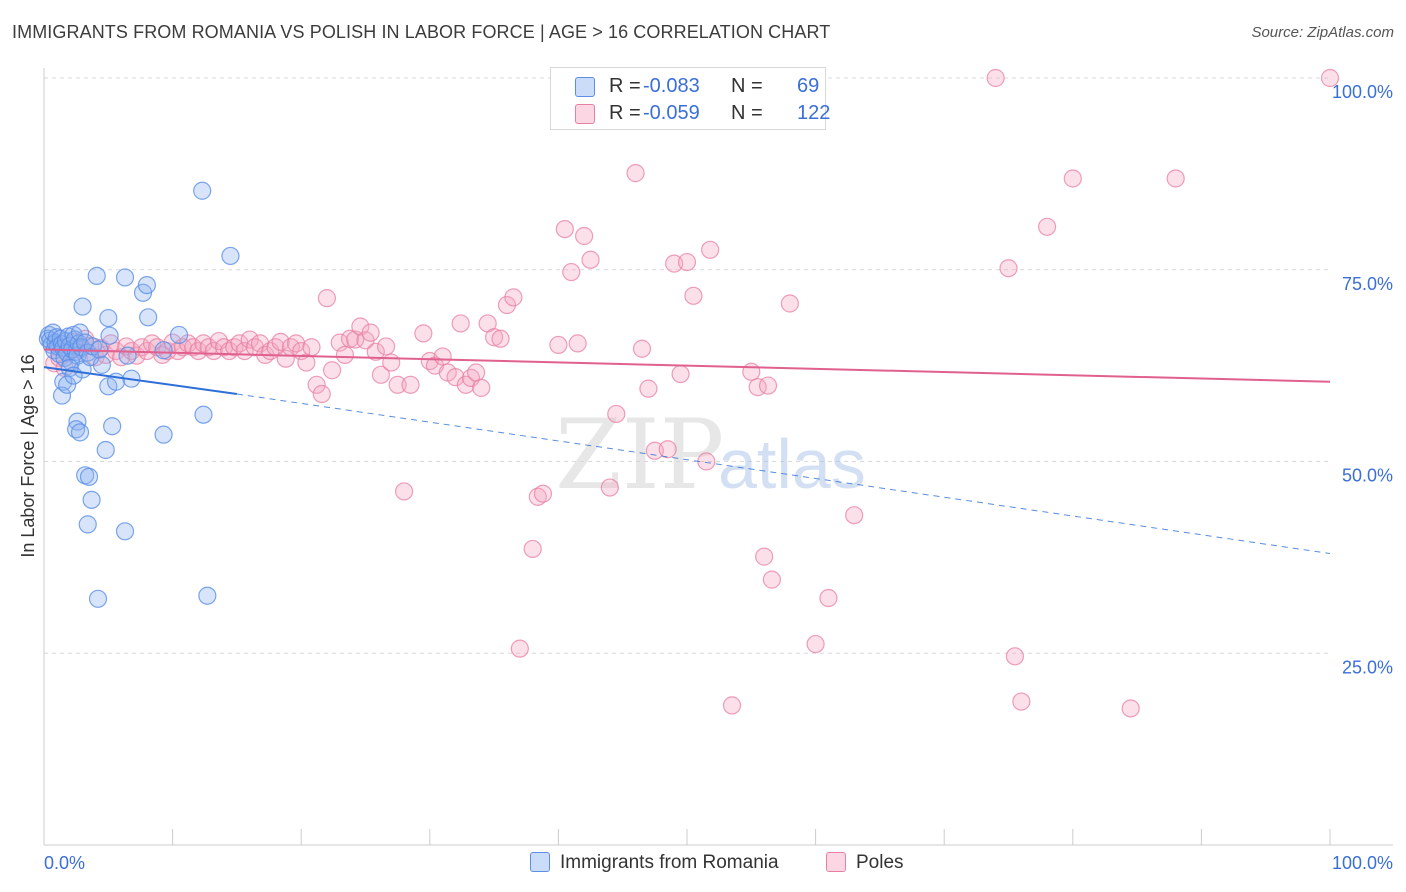  I want to click on poles-trend-line, so click(687, 365).